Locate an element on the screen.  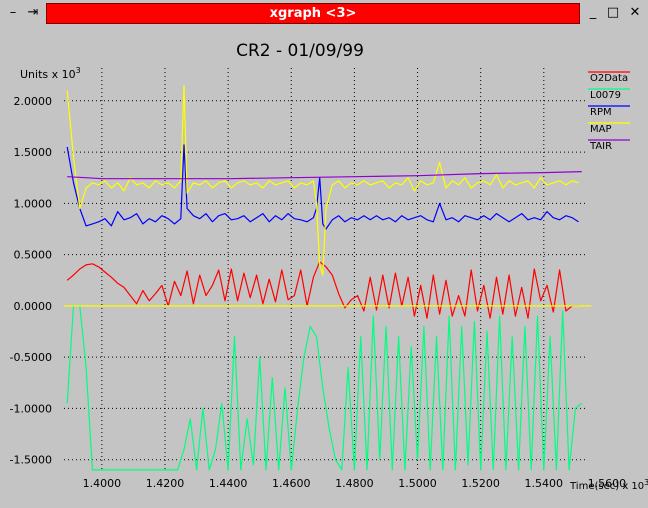
x-tick-label: 1.4600 is located at coordinates (291, 483).